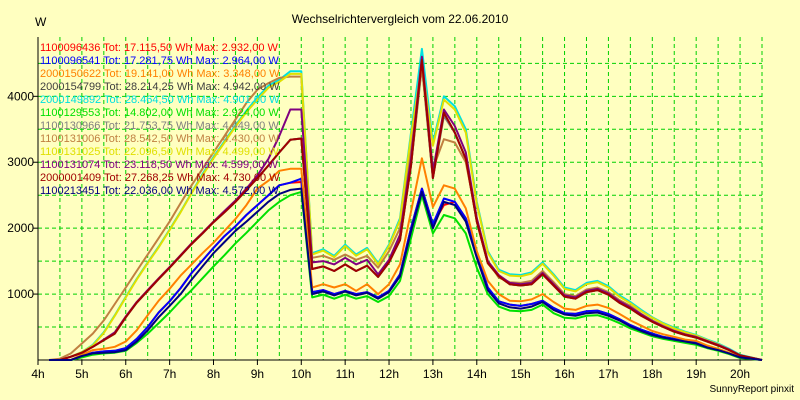  Describe the element at coordinates (477, 374) in the screenshot. I see `x-tick-label: 14h` at that location.